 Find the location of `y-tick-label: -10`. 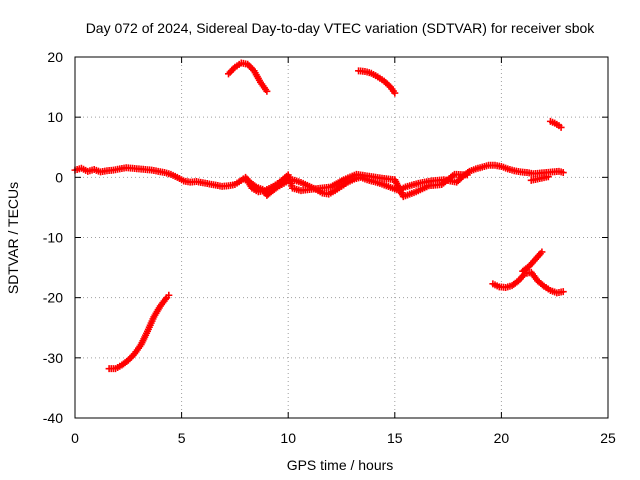

y-tick-label: -10 is located at coordinates (53, 238).